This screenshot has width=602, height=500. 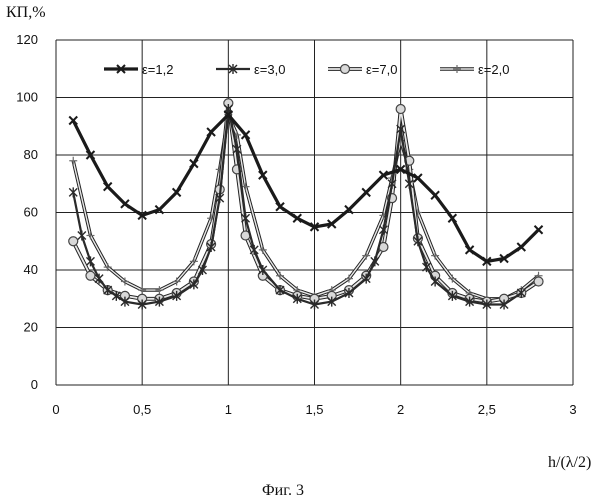 What do you see at coordinates (228, 409) in the screenshot?
I see `x-tick-label: 1` at bounding box center [228, 409].